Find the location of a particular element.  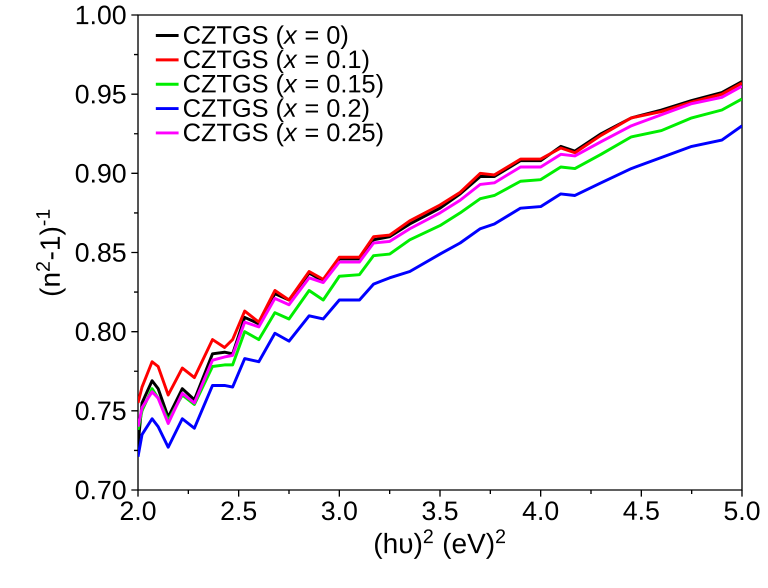

legend-label: CZTGS (x = 0) is located at coordinates (266, 37).